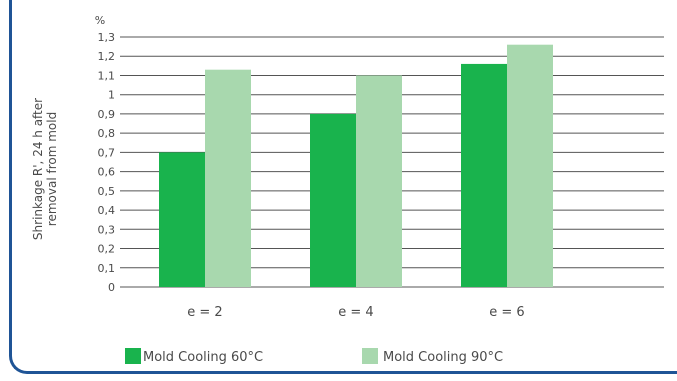 The height and width of the screenshot is (381, 677). I want to click on legend-label-mold-cooling-90: Mold Cooling 90°C, so click(443, 357).